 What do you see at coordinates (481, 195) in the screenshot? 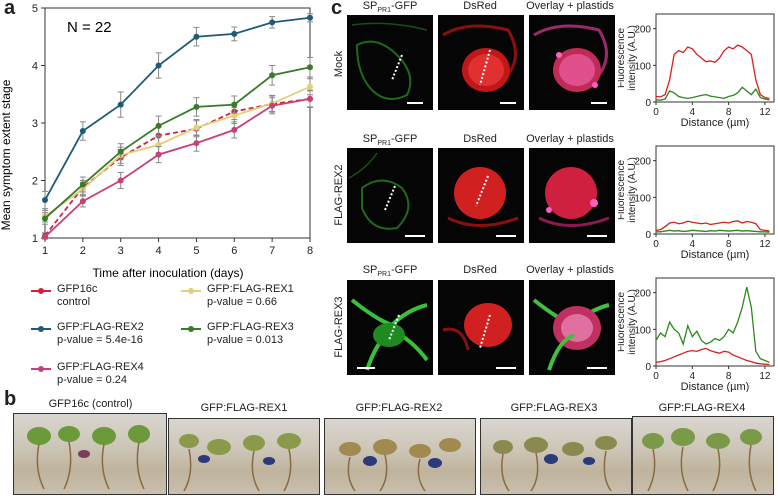
I see `micrograph-dsred-rex2` at bounding box center [481, 195].